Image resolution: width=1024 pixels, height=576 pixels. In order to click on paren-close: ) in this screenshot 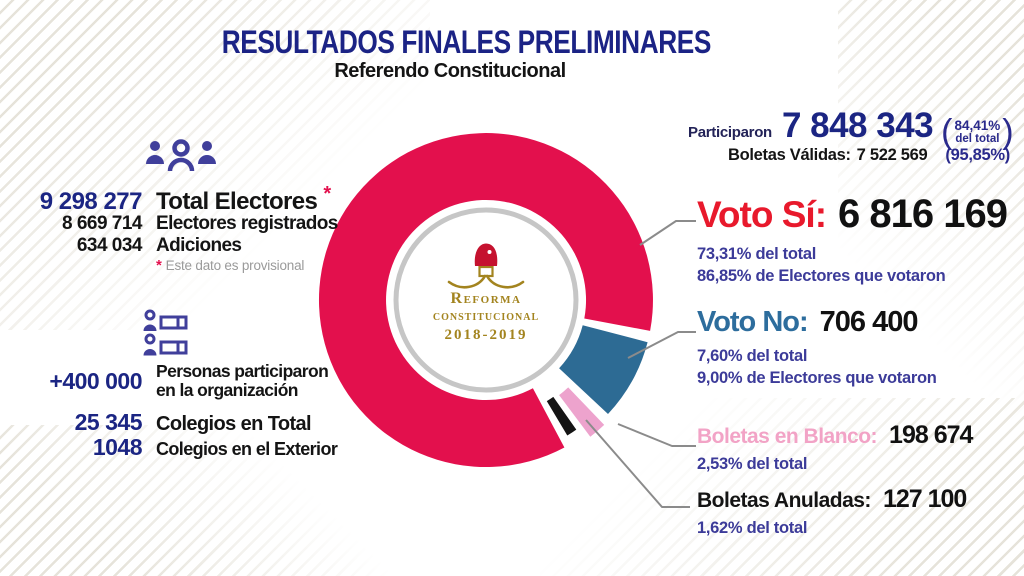, I will do `click(1008, 132)`.